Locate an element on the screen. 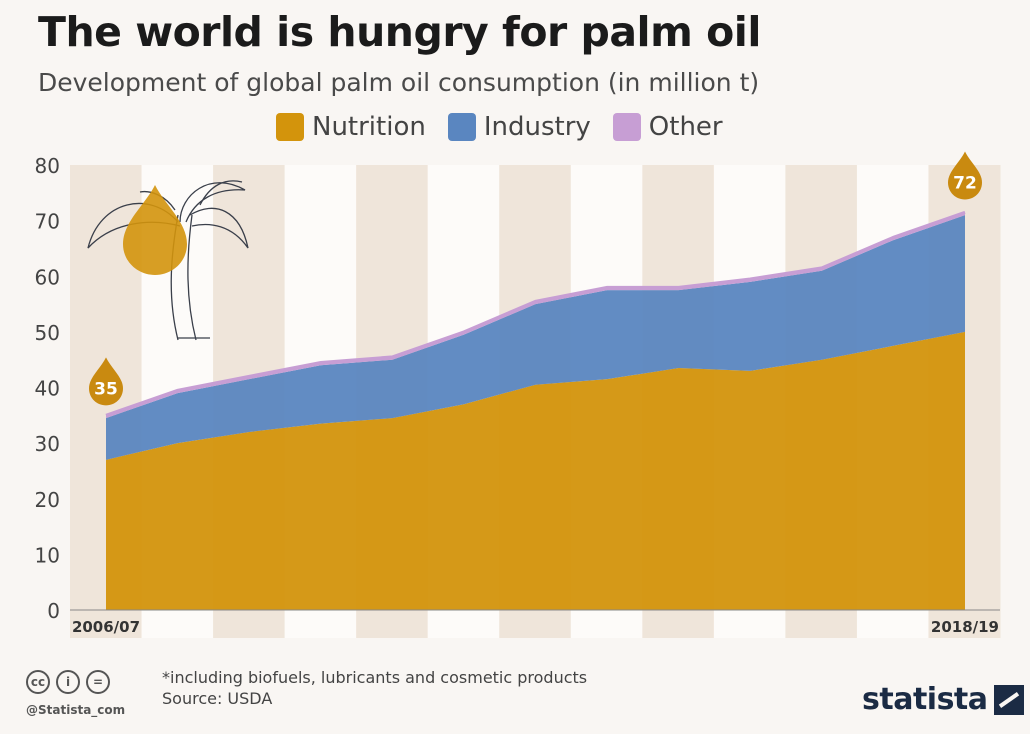 The width and height of the screenshot is (1030, 734). attribution-icon: i is located at coordinates (68, 682).